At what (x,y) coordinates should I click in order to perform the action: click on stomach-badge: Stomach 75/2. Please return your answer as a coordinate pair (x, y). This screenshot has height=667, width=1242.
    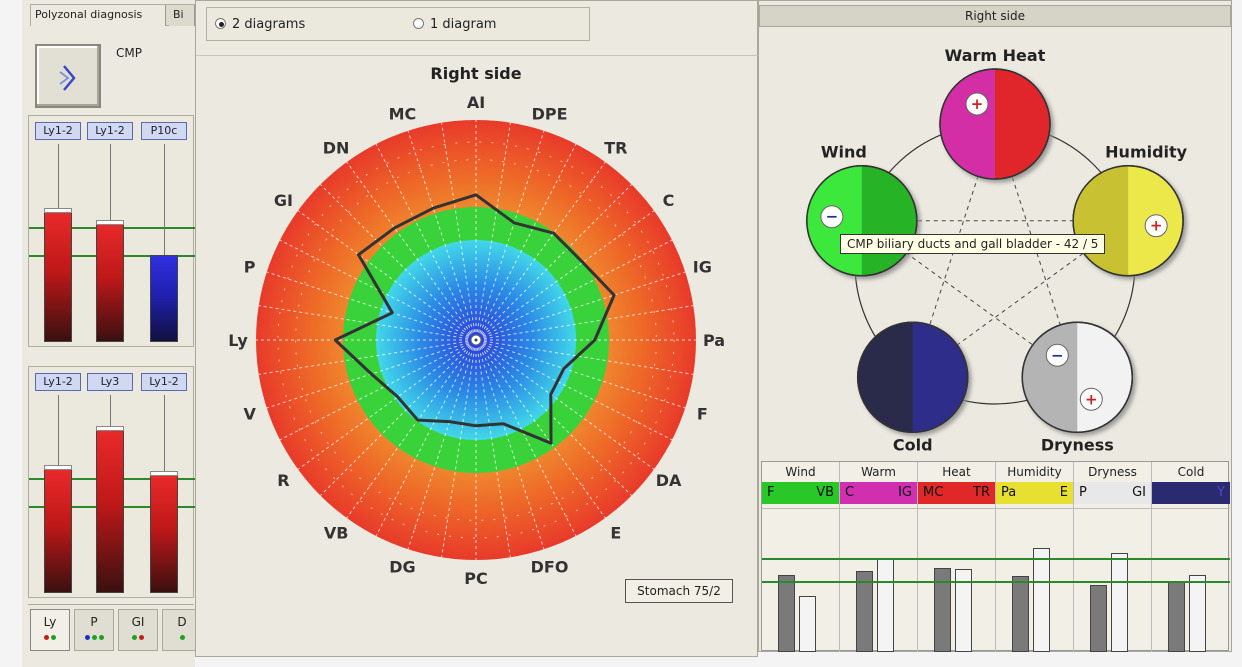
    Looking at the image, I should click on (679, 591).